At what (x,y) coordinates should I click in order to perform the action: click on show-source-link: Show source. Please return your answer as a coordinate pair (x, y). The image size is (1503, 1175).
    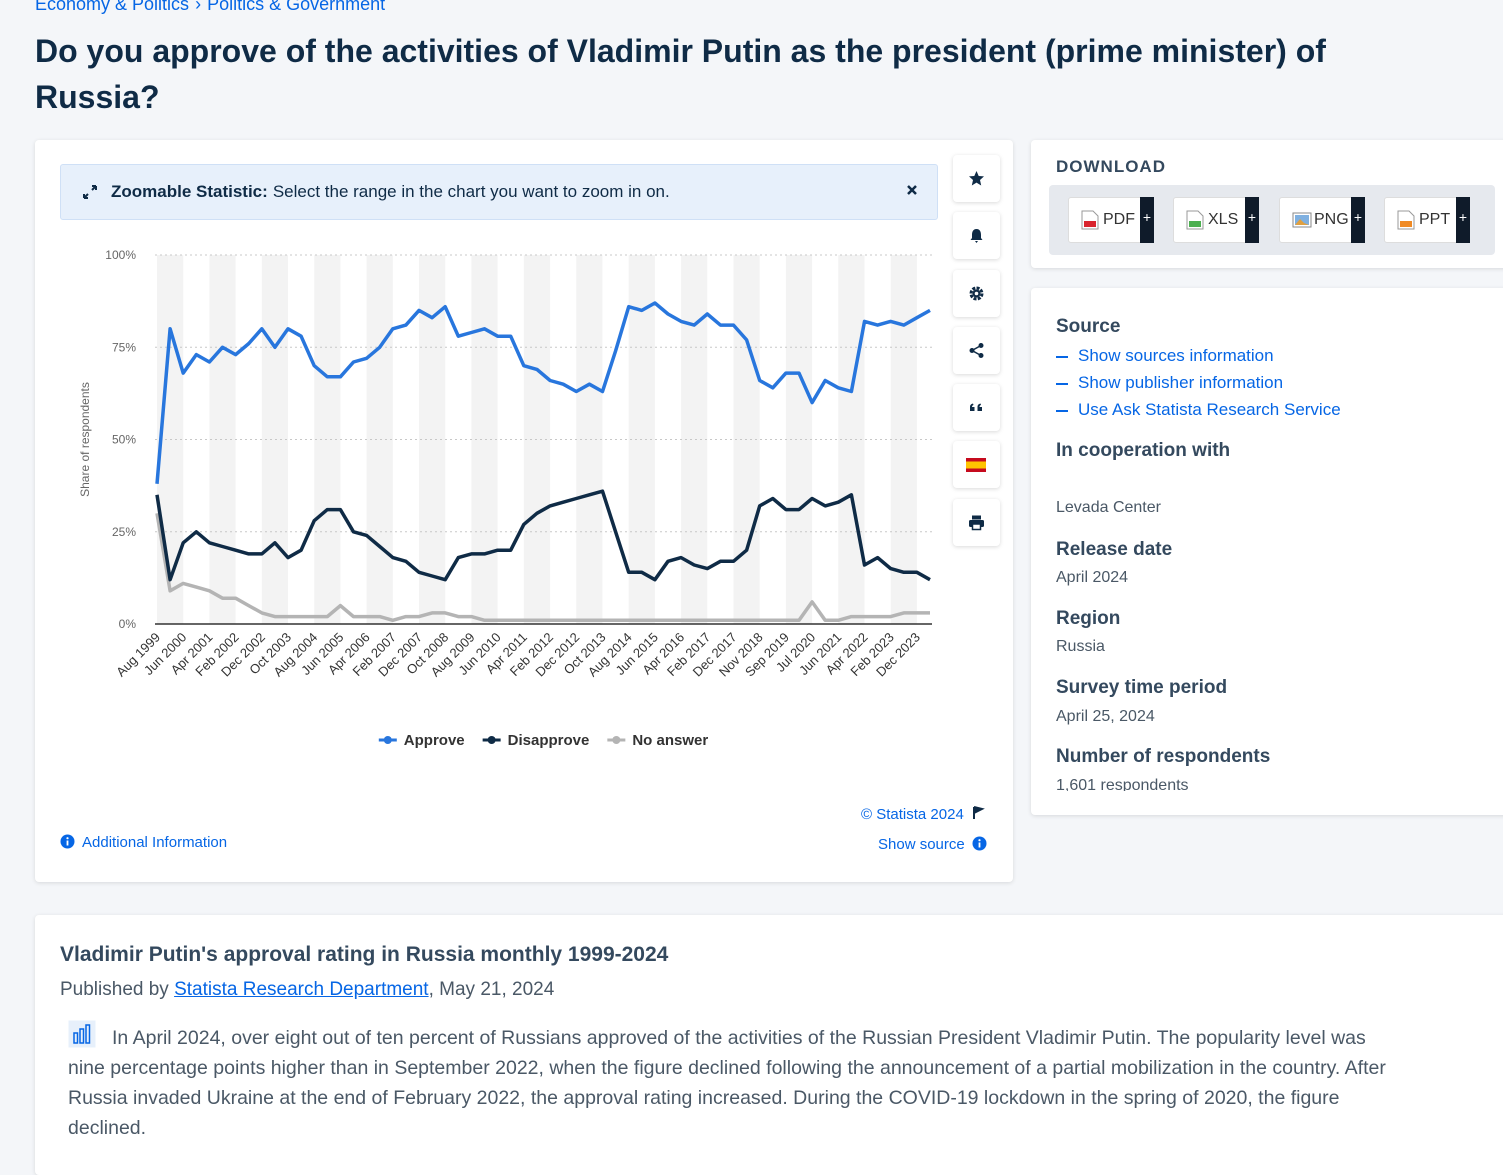
    Looking at the image, I should click on (932, 844).